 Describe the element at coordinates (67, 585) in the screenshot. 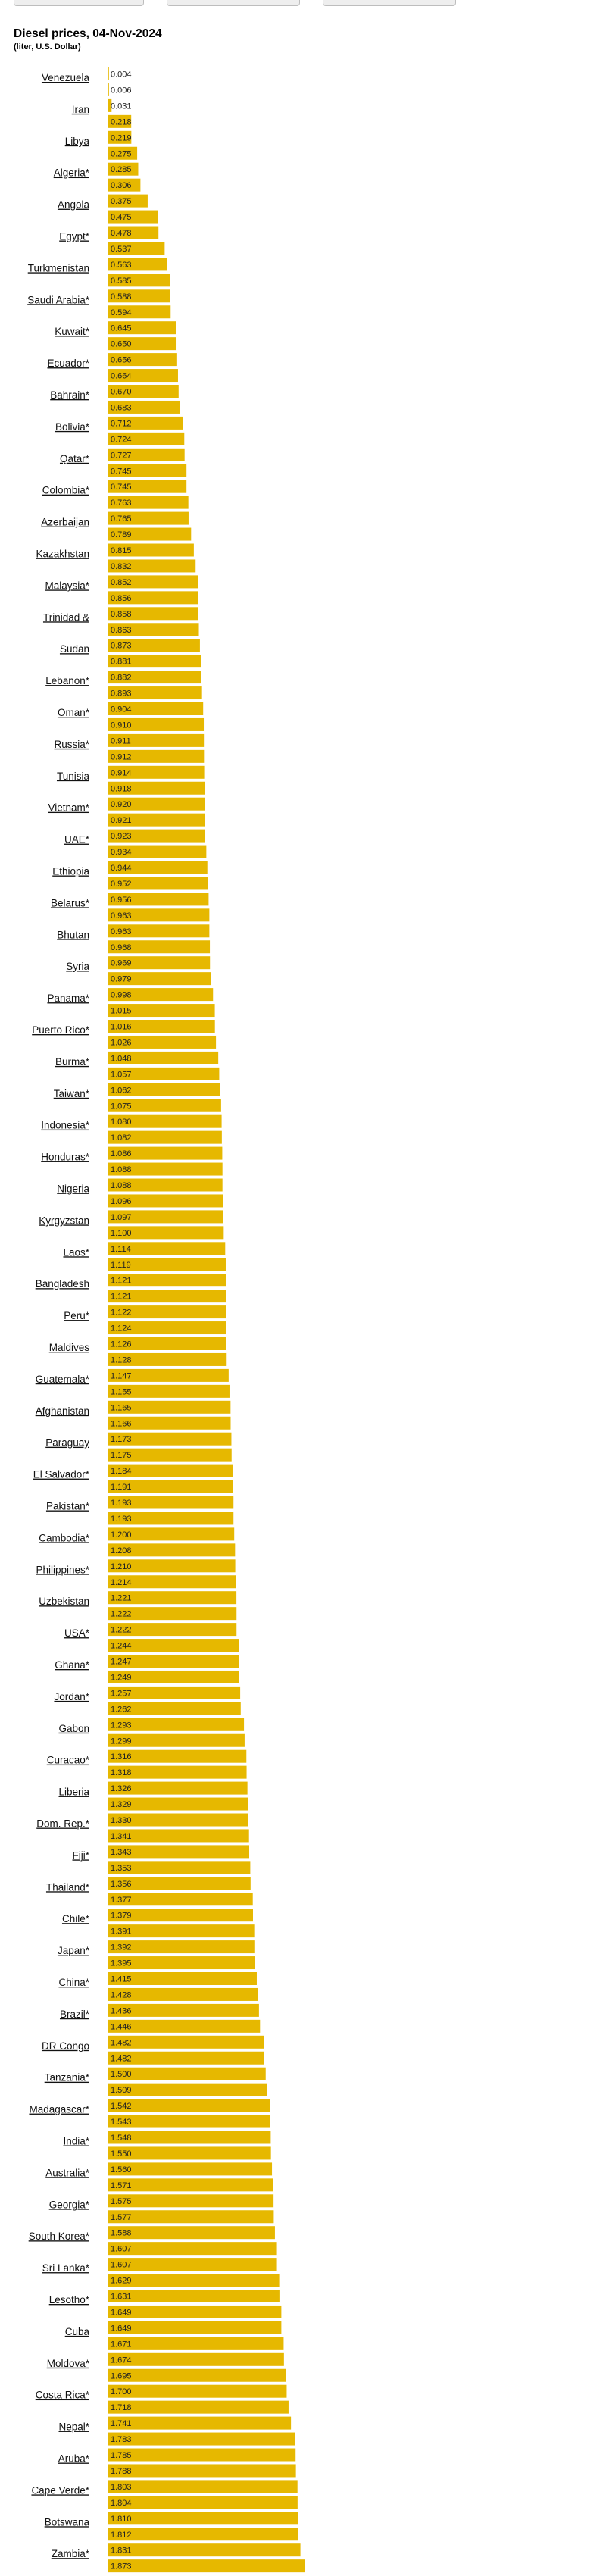

I see `category-label-16: Malaysia*` at that location.